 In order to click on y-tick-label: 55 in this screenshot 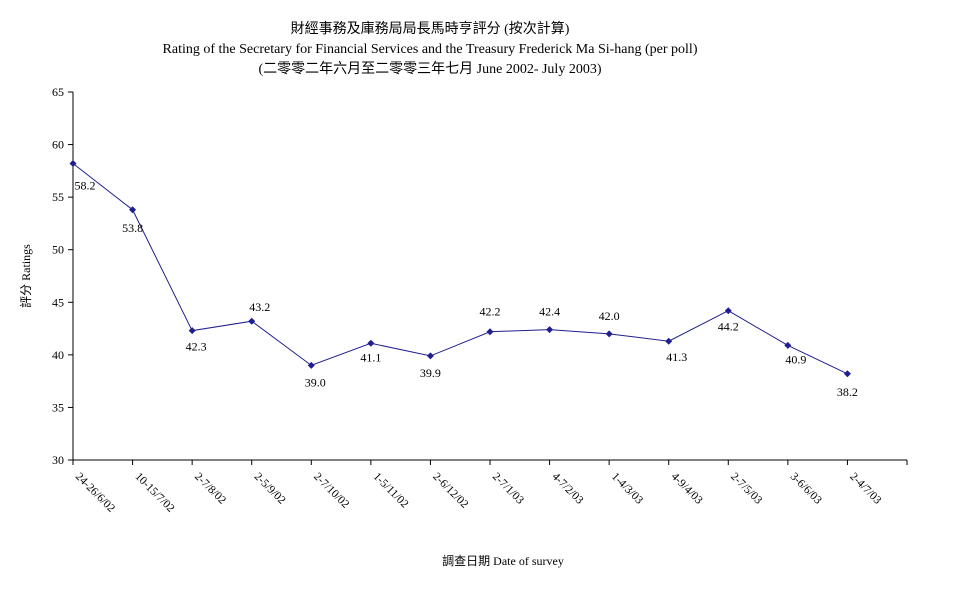, I will do `click(58, 197)`.